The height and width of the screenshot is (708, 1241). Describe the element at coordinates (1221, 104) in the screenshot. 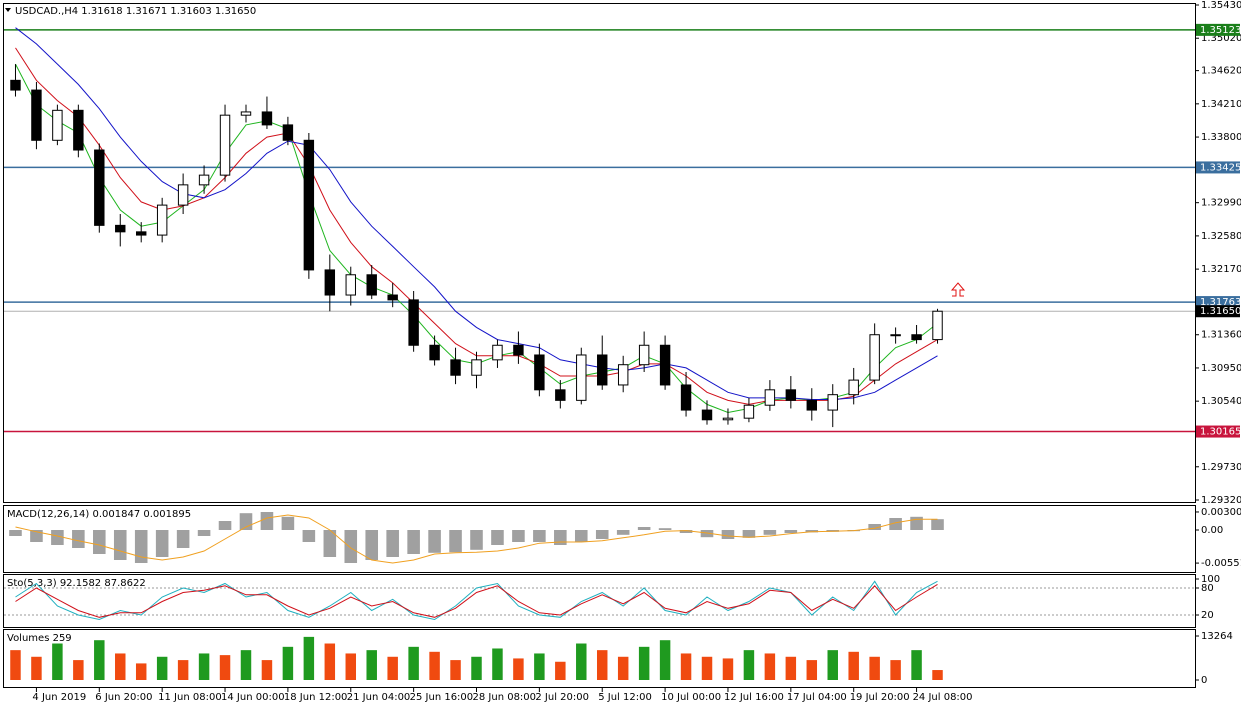

I see `y-tick-label: 1.34210` at that location.